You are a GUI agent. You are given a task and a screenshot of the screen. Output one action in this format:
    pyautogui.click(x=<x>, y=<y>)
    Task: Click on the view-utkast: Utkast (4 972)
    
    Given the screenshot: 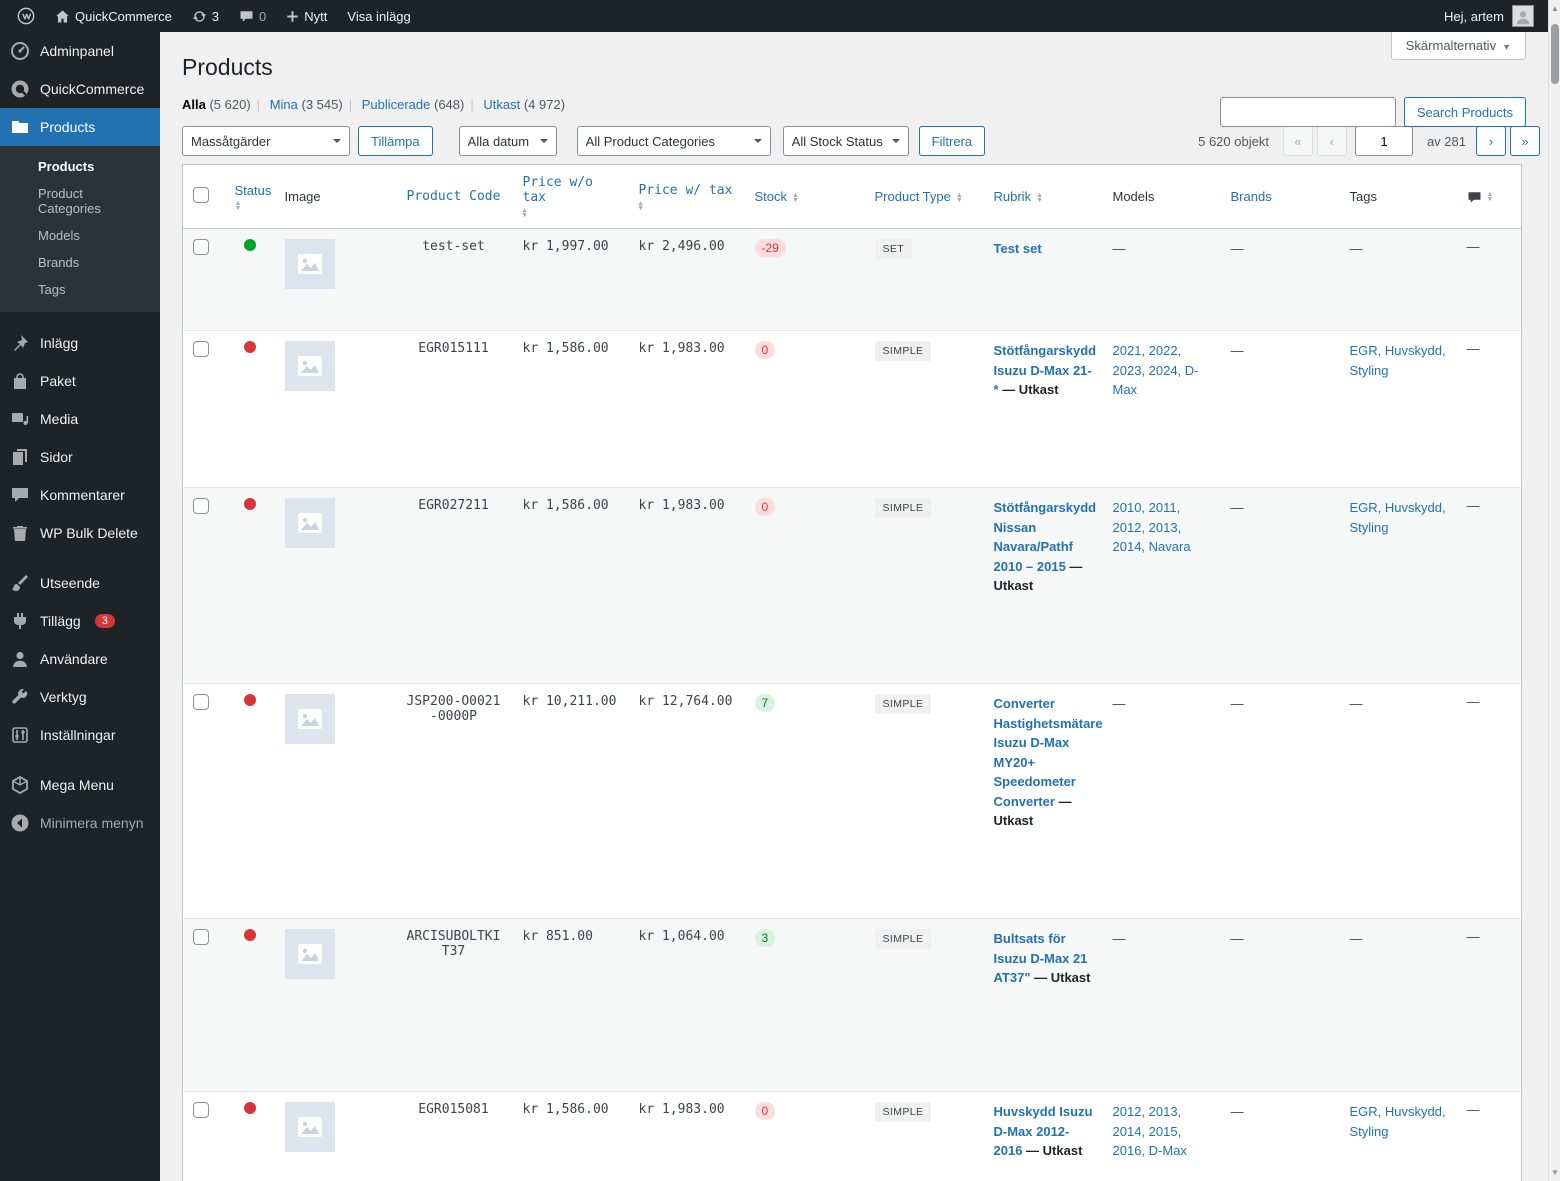 What is the action you would take?
    pyautogui.click(x=524, y=104)
    